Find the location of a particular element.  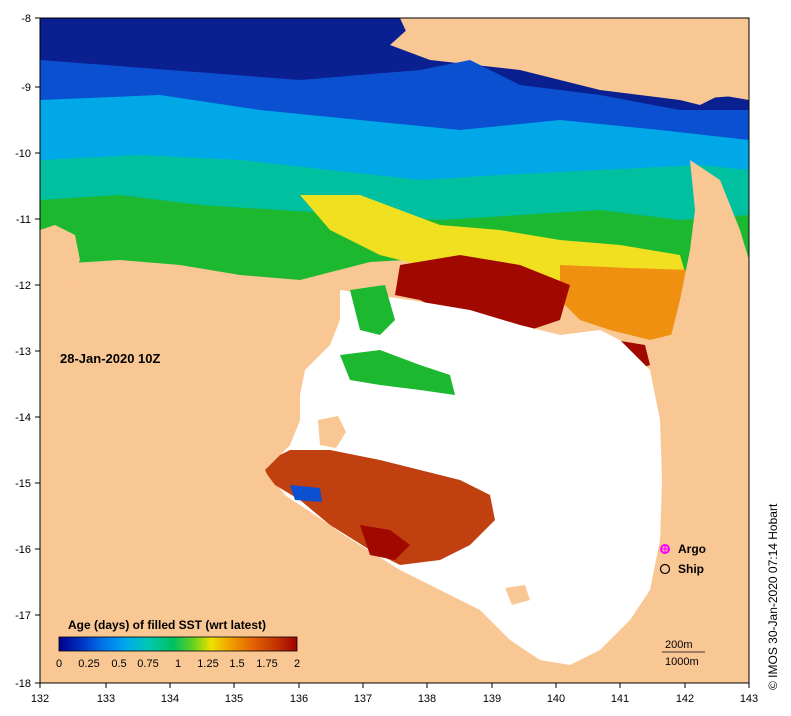

svg-text: -8 is located at coordinates (26, 19).